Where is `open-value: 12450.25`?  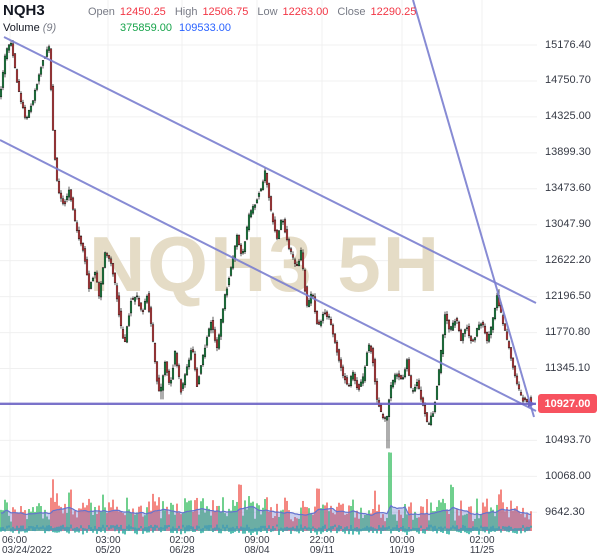 open-value: 12450.25 is located at coordinates (142, 12).